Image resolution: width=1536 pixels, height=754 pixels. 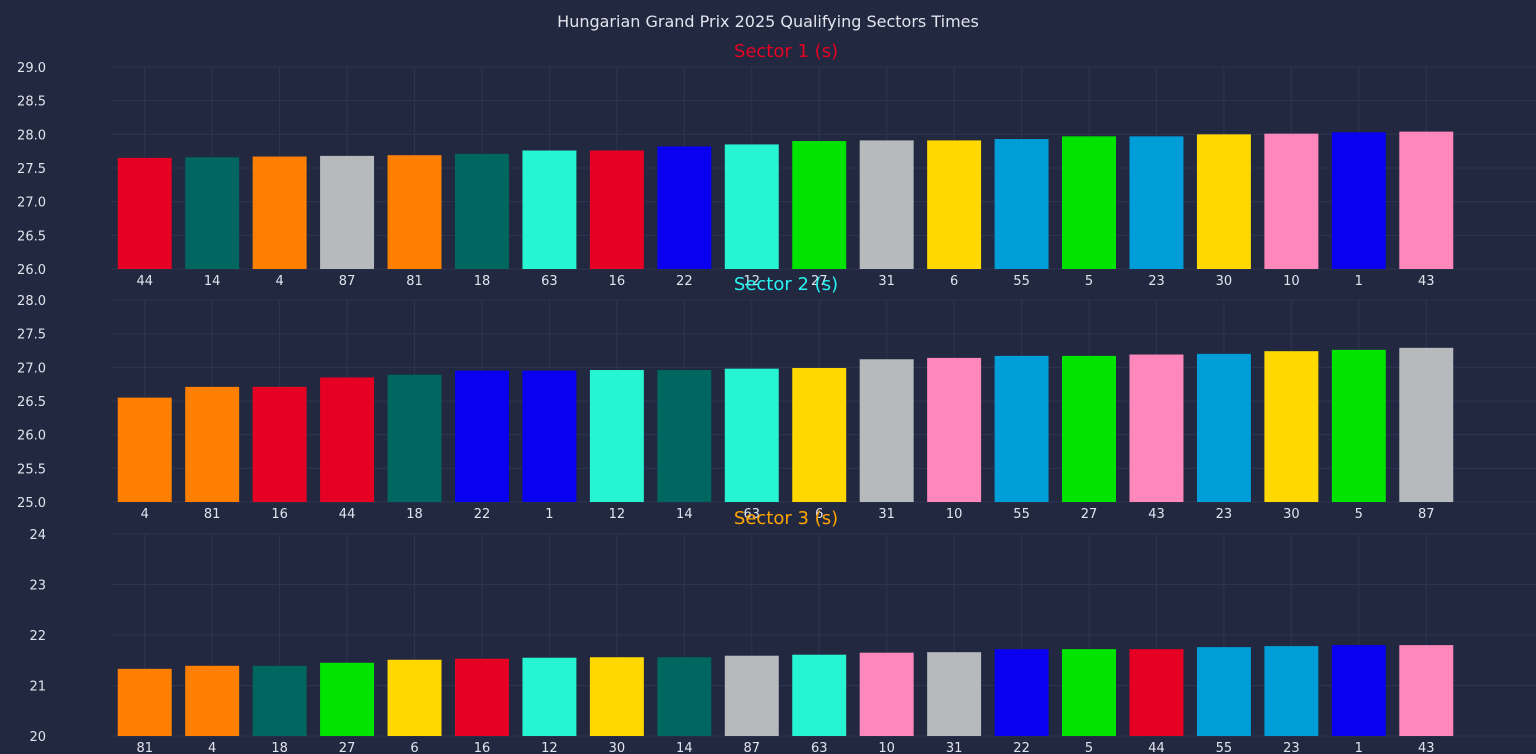 I want to click on y-tick-label: 29.0, so click(x=31, y=68).